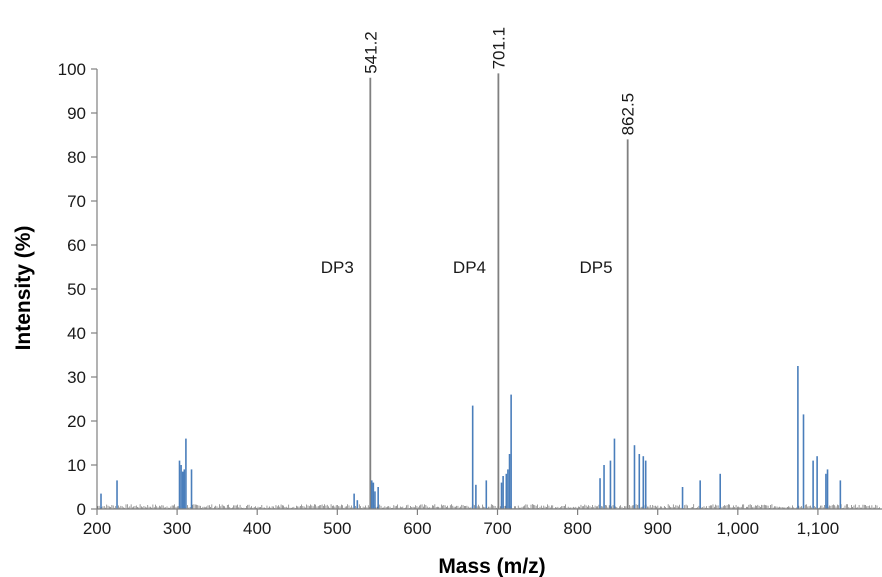 This screenshot has width=882, height=577. Describe the element at coordinates (658, 528) in the screenshot. I see `x-tick-label: 900` at that location.